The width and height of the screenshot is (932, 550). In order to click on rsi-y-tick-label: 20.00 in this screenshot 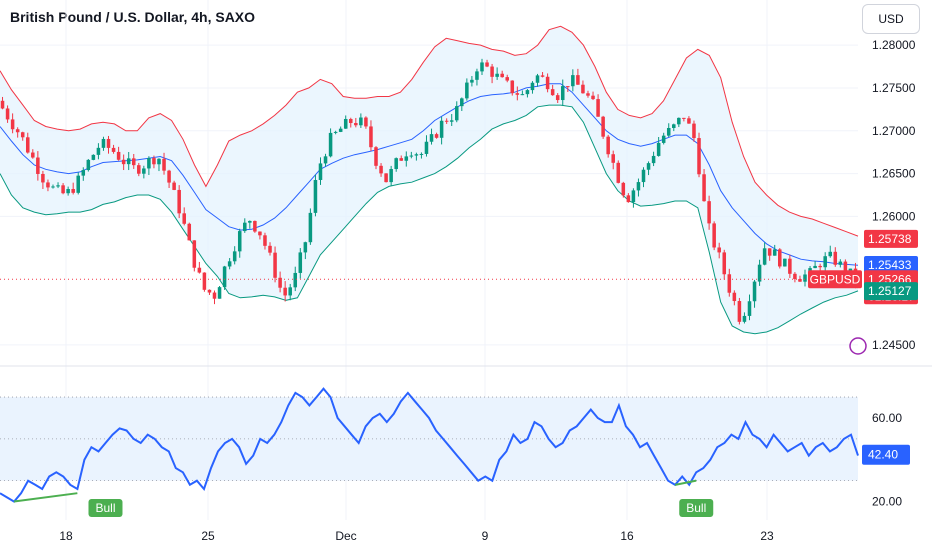, I will do `click(887, 502)`.